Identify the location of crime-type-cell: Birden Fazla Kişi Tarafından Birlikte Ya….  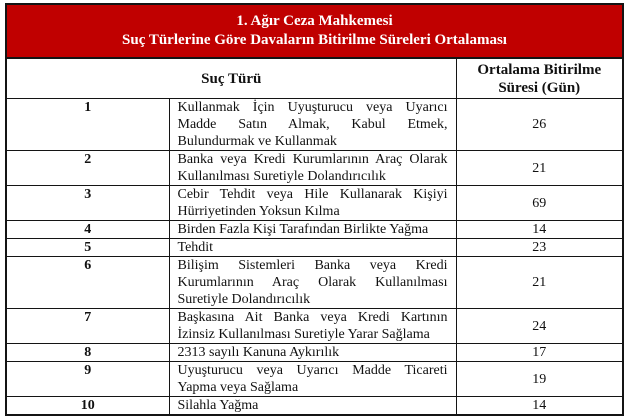
(312, 229).